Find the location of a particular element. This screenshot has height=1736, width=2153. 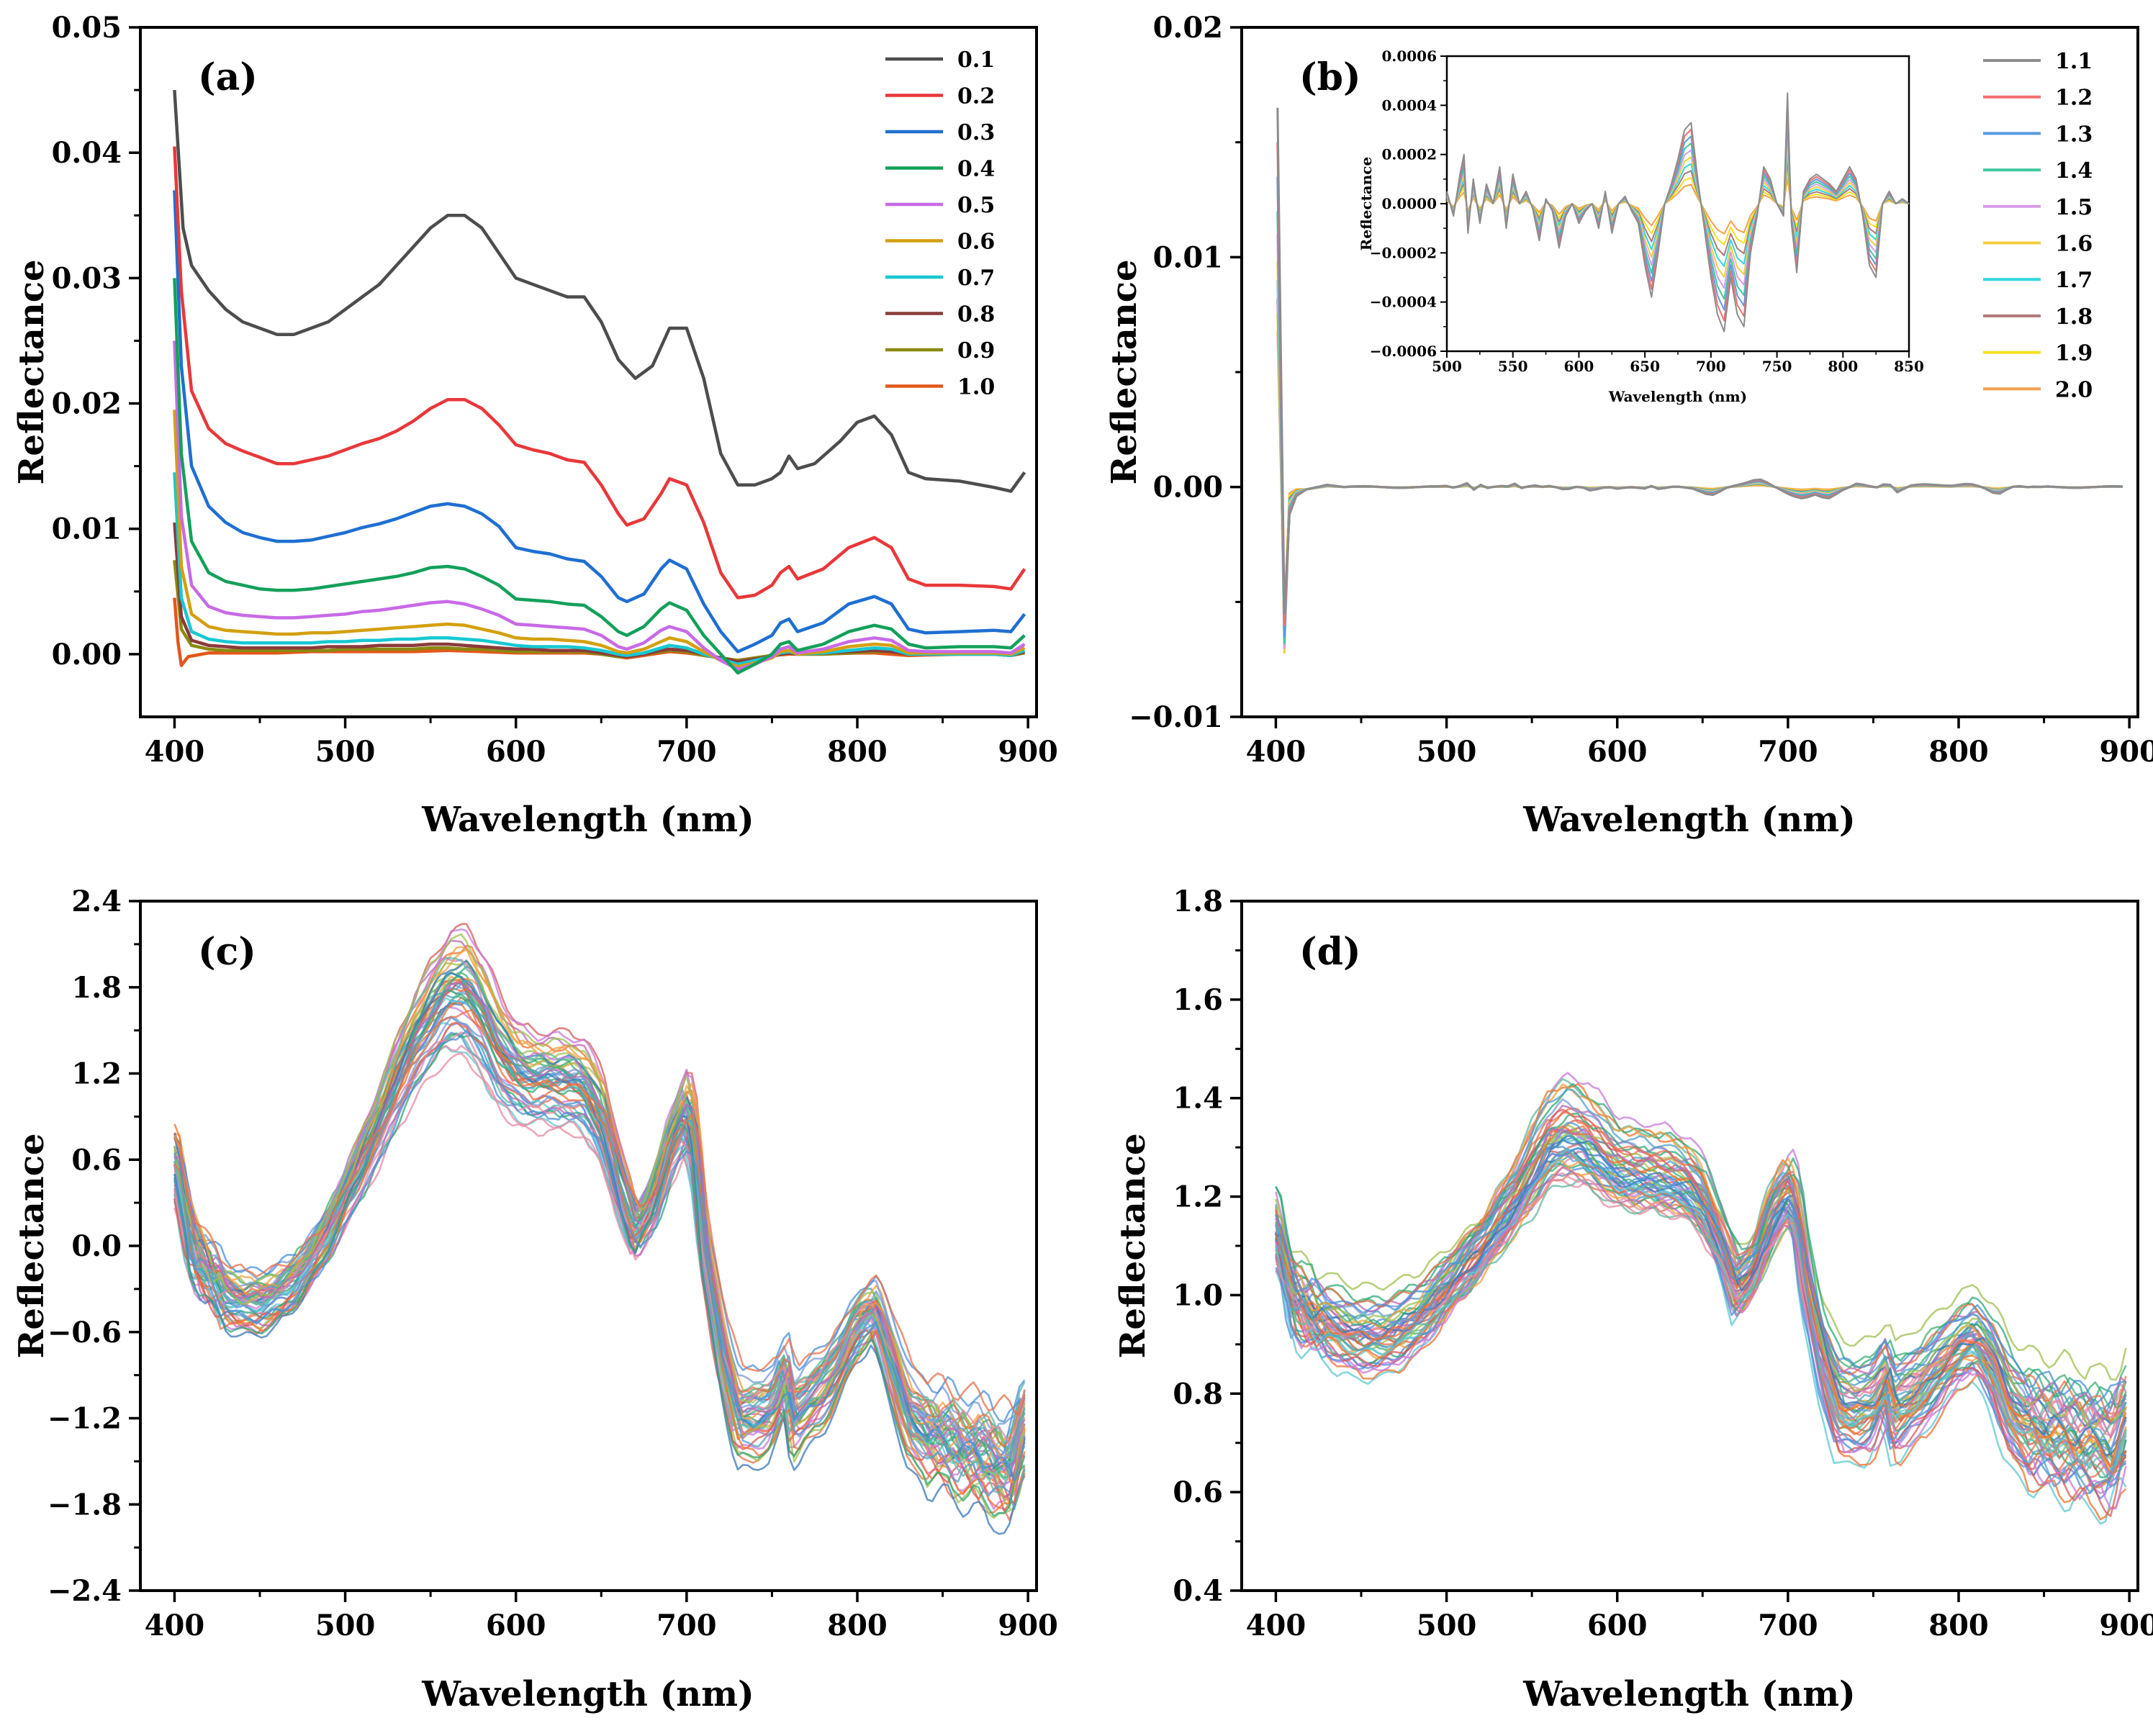

panel-b-series-line is located at coordinates (1699, 361).